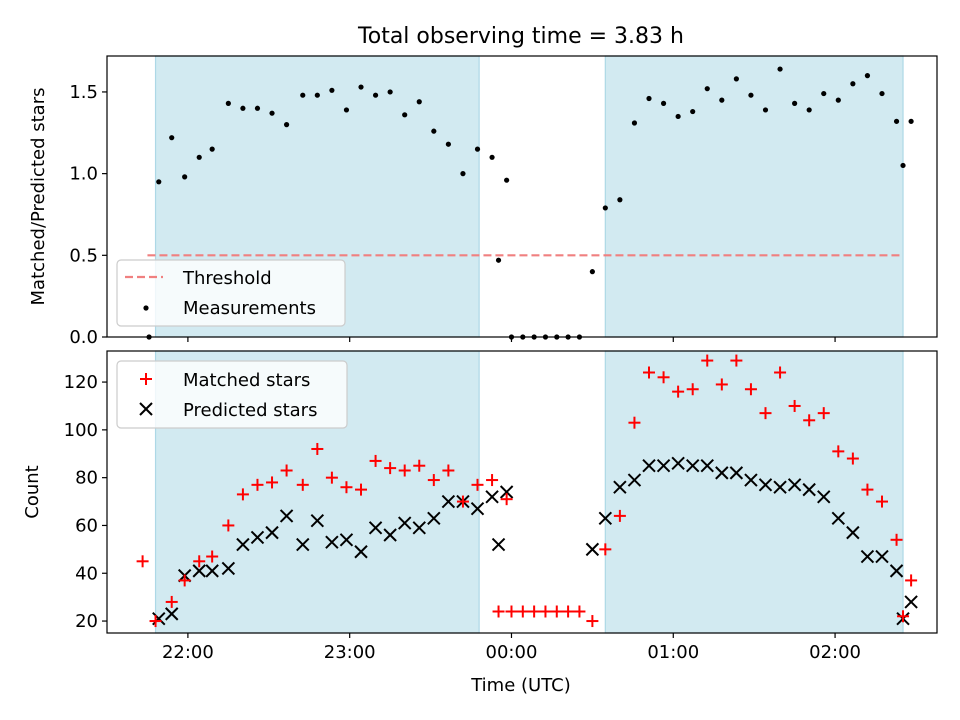  Describe the element at coordinates (85, 502) in the screenshot. I see `bottom-y-ticks: 20 40 60 80 100 120` at that location.